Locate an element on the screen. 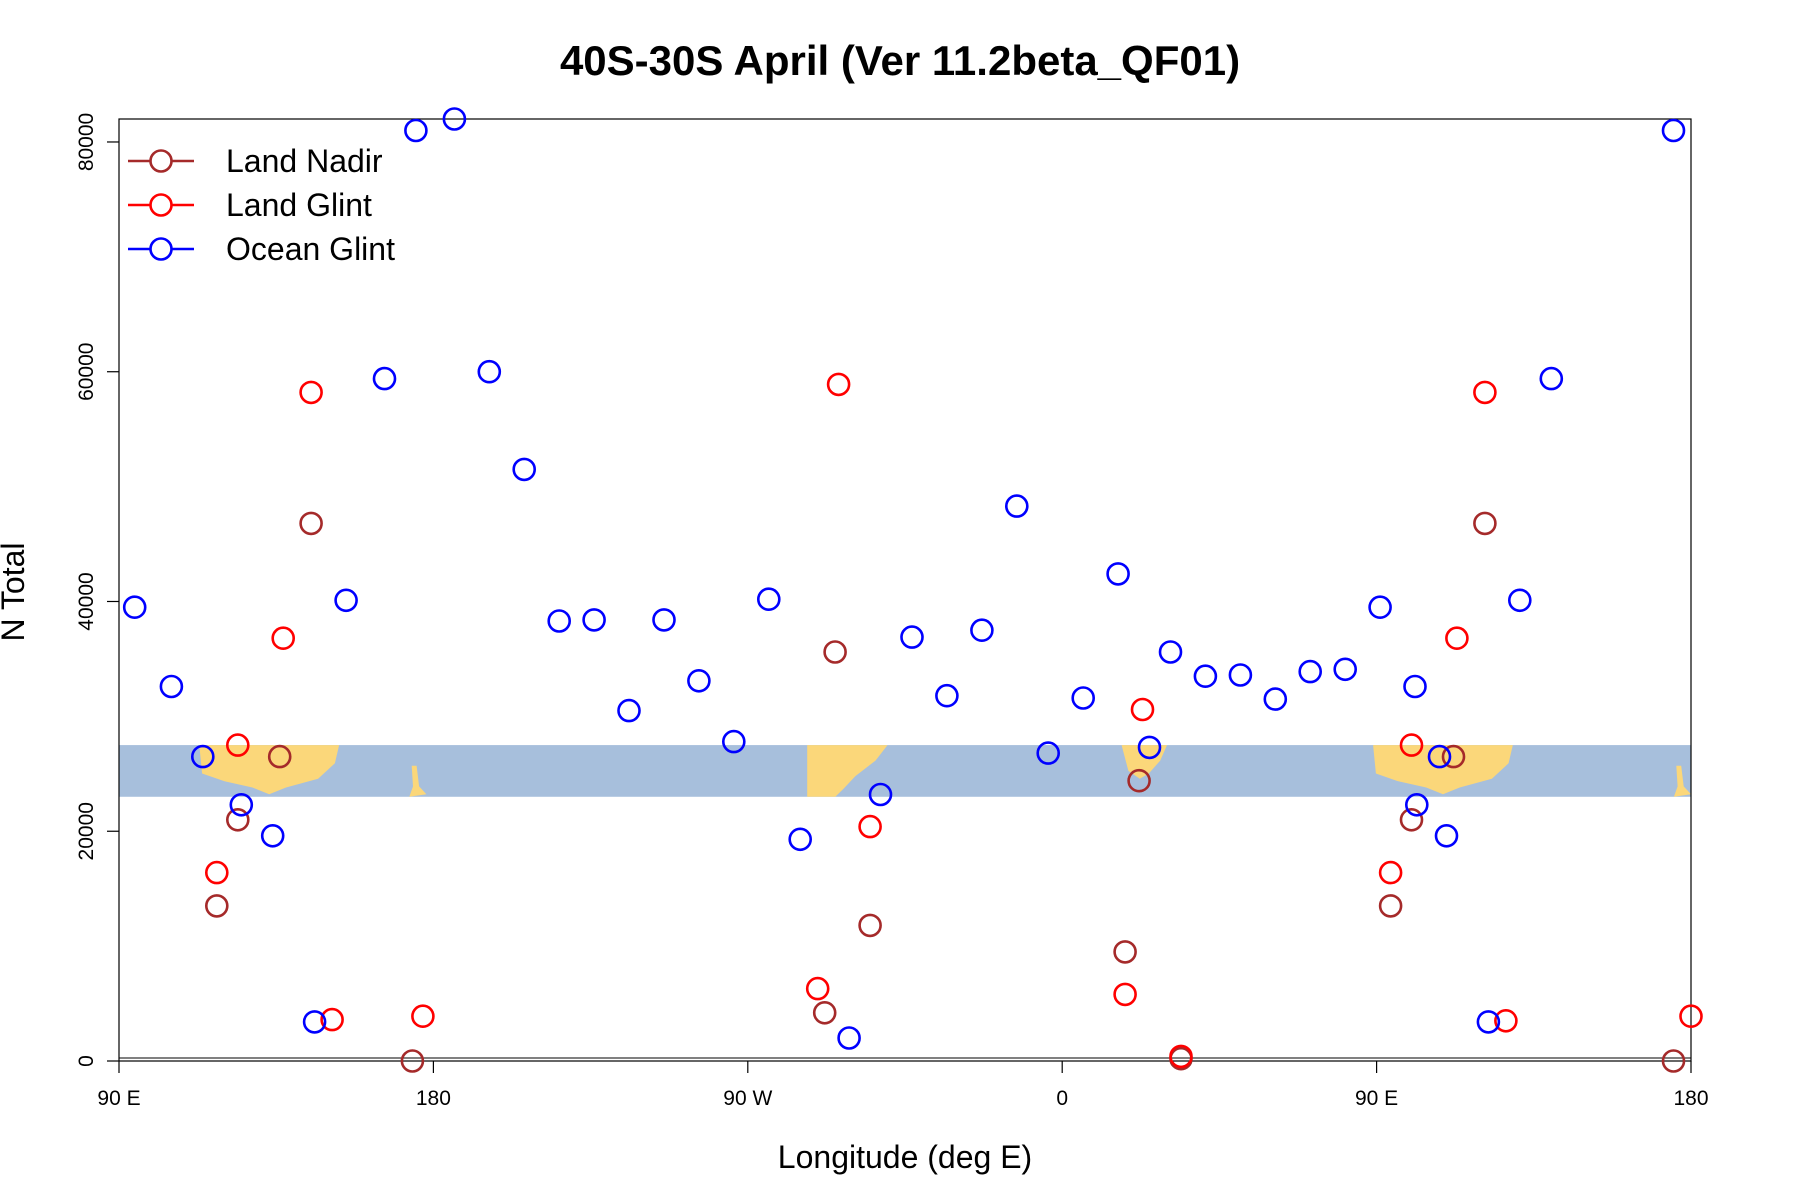  australia-land is located at coordinates (269, 770).